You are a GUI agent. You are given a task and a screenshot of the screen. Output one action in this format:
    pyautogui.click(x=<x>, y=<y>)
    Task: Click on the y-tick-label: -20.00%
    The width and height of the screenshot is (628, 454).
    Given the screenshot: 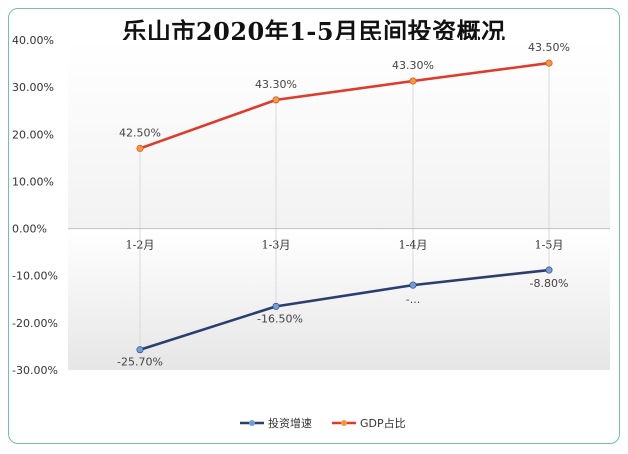 What is the action you would take?
    pyautogui.click(x=35, y=323)
    